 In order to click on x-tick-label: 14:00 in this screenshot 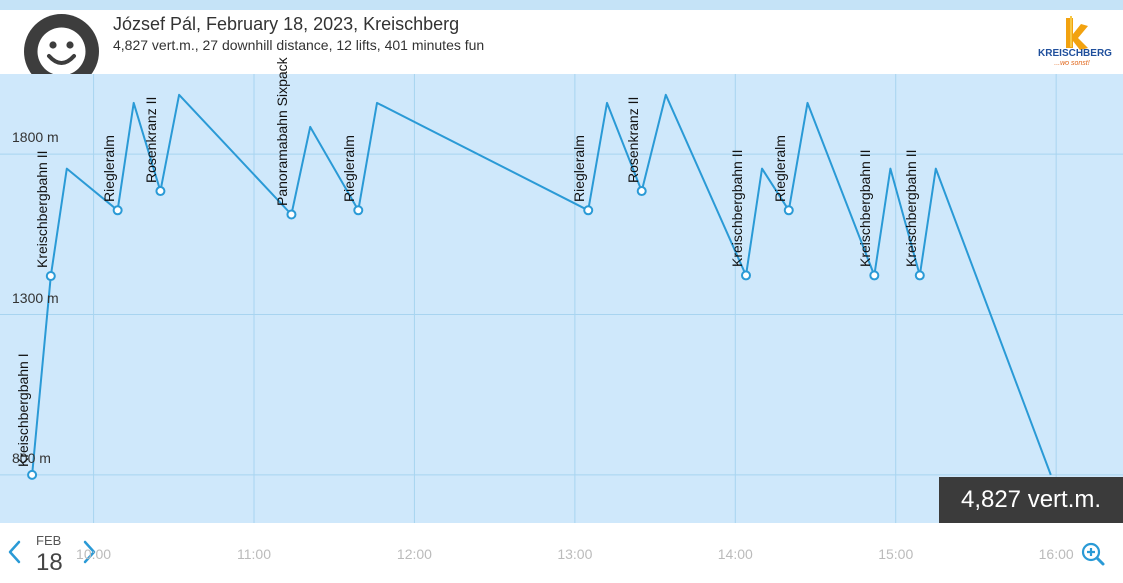, I will do `click(735, 554)`.